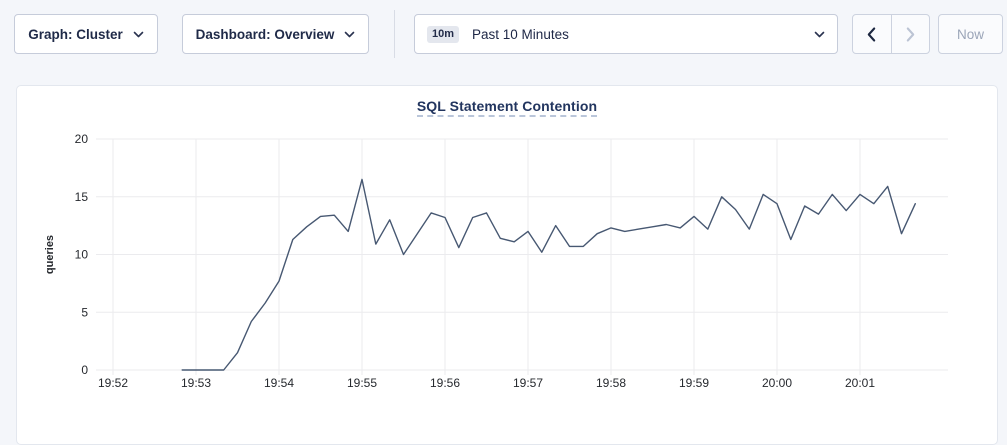 The image size is (1007, 445). I want to click on graph-dropdown: Graph: Cluster, so click(86, 34).